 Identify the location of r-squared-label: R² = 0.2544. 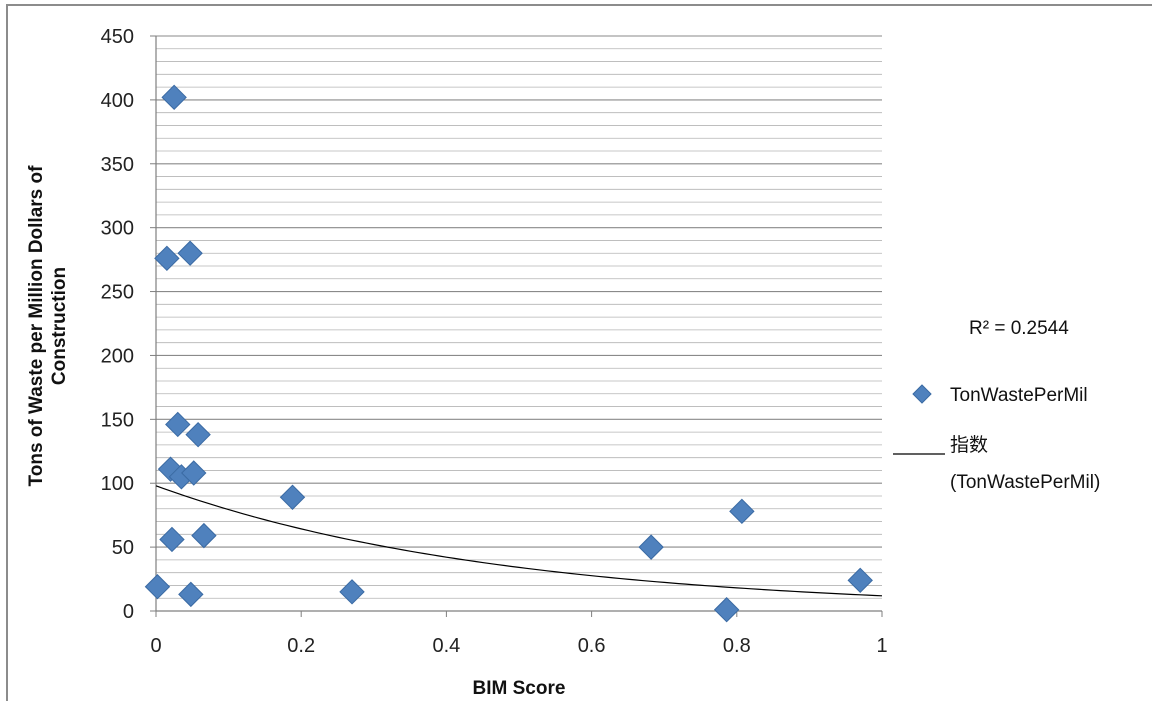
(1019, 328).